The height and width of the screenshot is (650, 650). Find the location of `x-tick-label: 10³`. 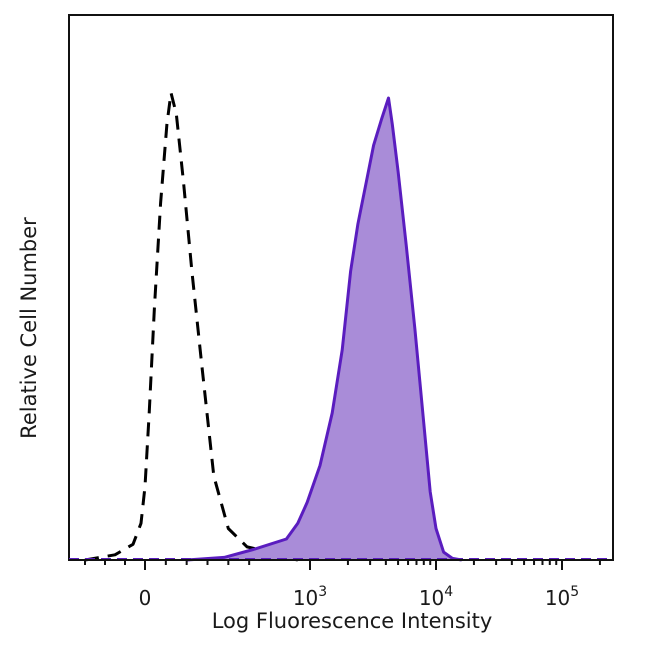

x-tick-label: 10³ is located at coordinates (310, 597).